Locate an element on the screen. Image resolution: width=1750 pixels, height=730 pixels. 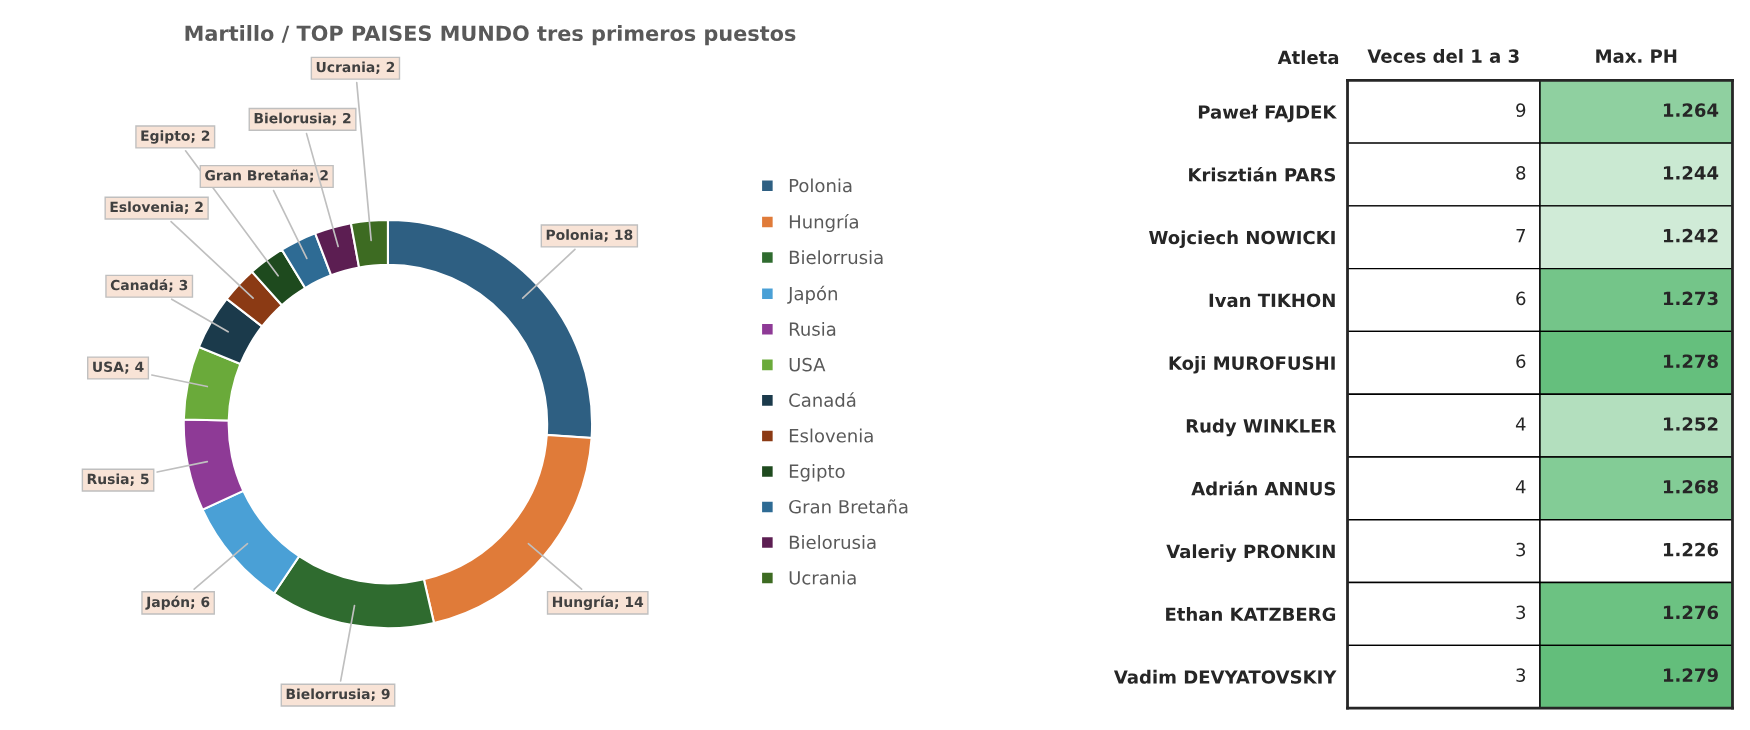
data-label: 7 is located at coordinates (1520, 236).